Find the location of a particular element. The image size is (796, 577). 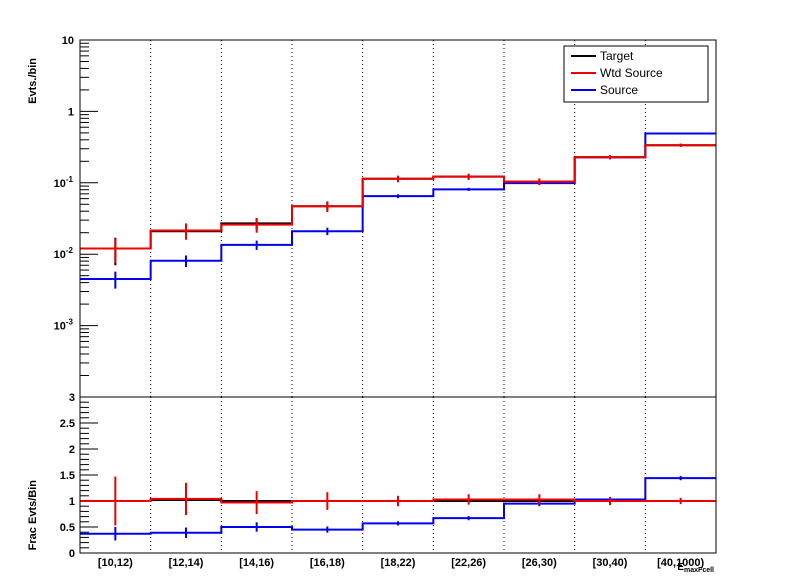

bottom-series is located at coordinates (398, 508).